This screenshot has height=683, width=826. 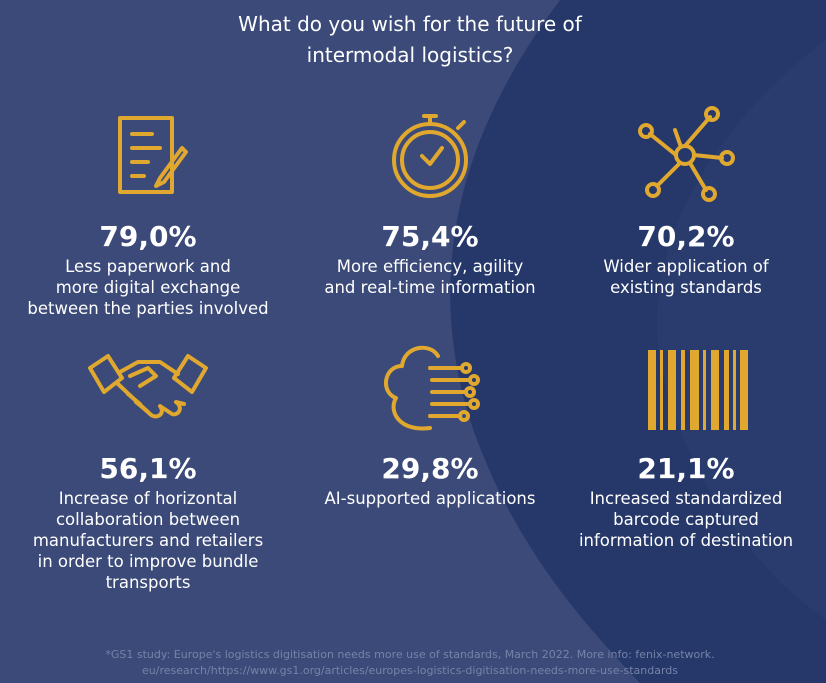 What do you see at coordinates (148, 236) in the screenshot?
I see `percent: 79,0%` at bounding box center [148, 236].